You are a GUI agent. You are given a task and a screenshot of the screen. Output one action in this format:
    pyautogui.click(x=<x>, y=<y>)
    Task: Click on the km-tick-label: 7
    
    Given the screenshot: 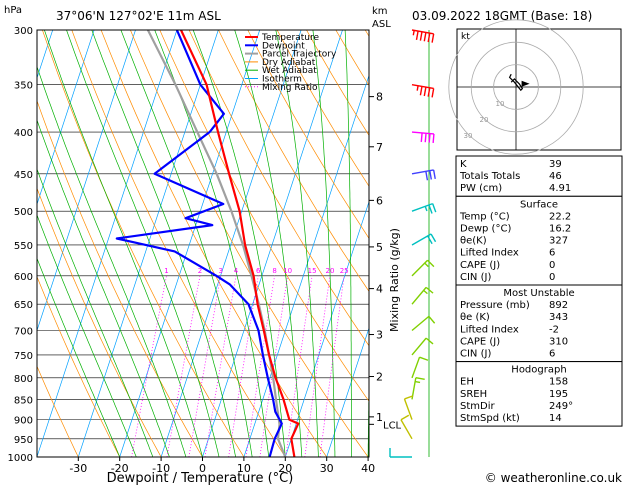 What is the action you would take?
    pyautogui.click(x=379, y=147)
    